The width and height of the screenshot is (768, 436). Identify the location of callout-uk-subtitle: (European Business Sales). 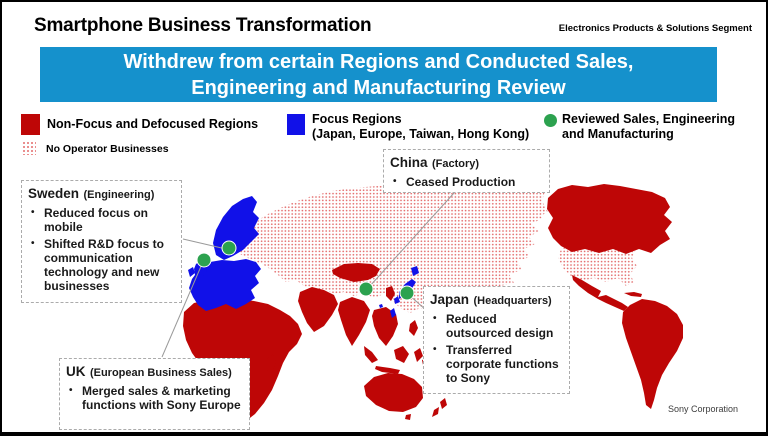
(160, 373).